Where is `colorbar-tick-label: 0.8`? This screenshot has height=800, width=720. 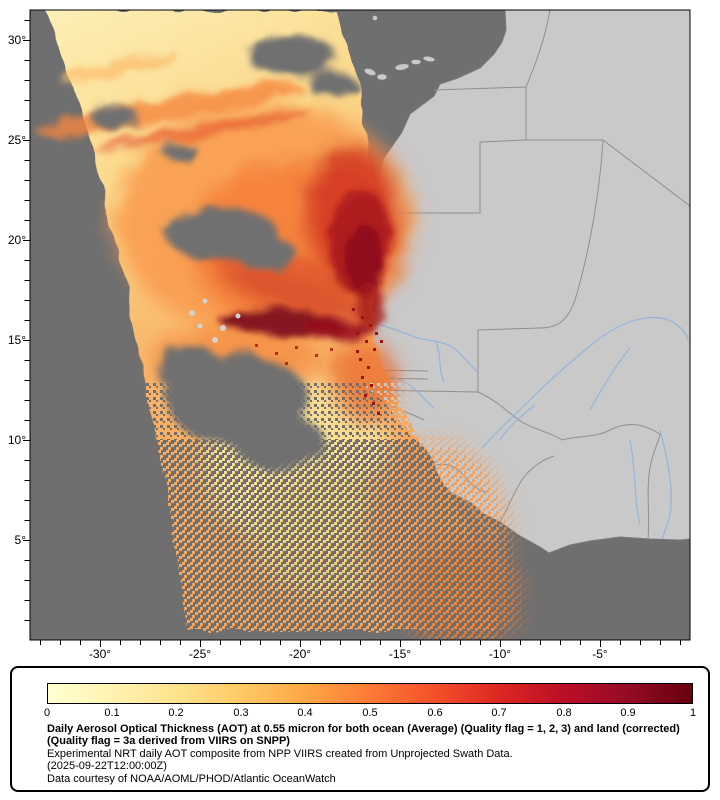 colorbar-tick-label: 0.8 is located at coordinates (564, 713).